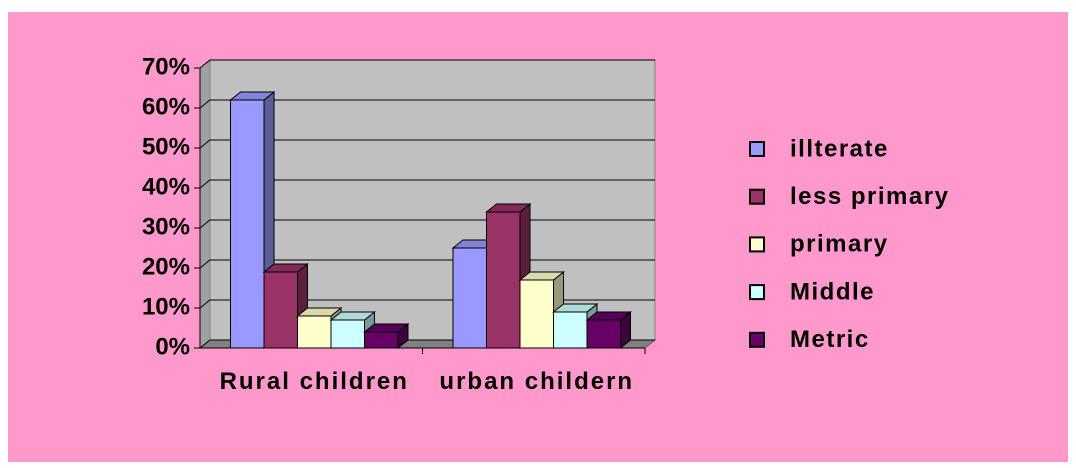 Image resolution: width=1076 pixels, height=468 pixels. What do you see at coordinates (166, 226) in the screenshot?
I see `y-tick-label: 30%` at bounding box center [166, 226].